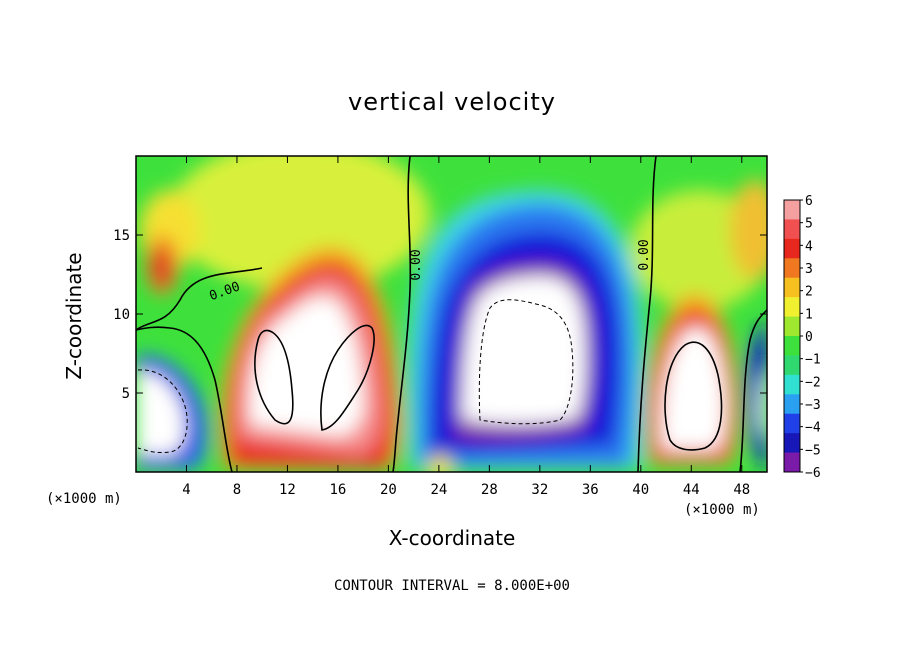  What do you see at coordinates (640, 490) in the screenshot?
I see `x-tick-label-9: 40` at bounding box center [640, 490].